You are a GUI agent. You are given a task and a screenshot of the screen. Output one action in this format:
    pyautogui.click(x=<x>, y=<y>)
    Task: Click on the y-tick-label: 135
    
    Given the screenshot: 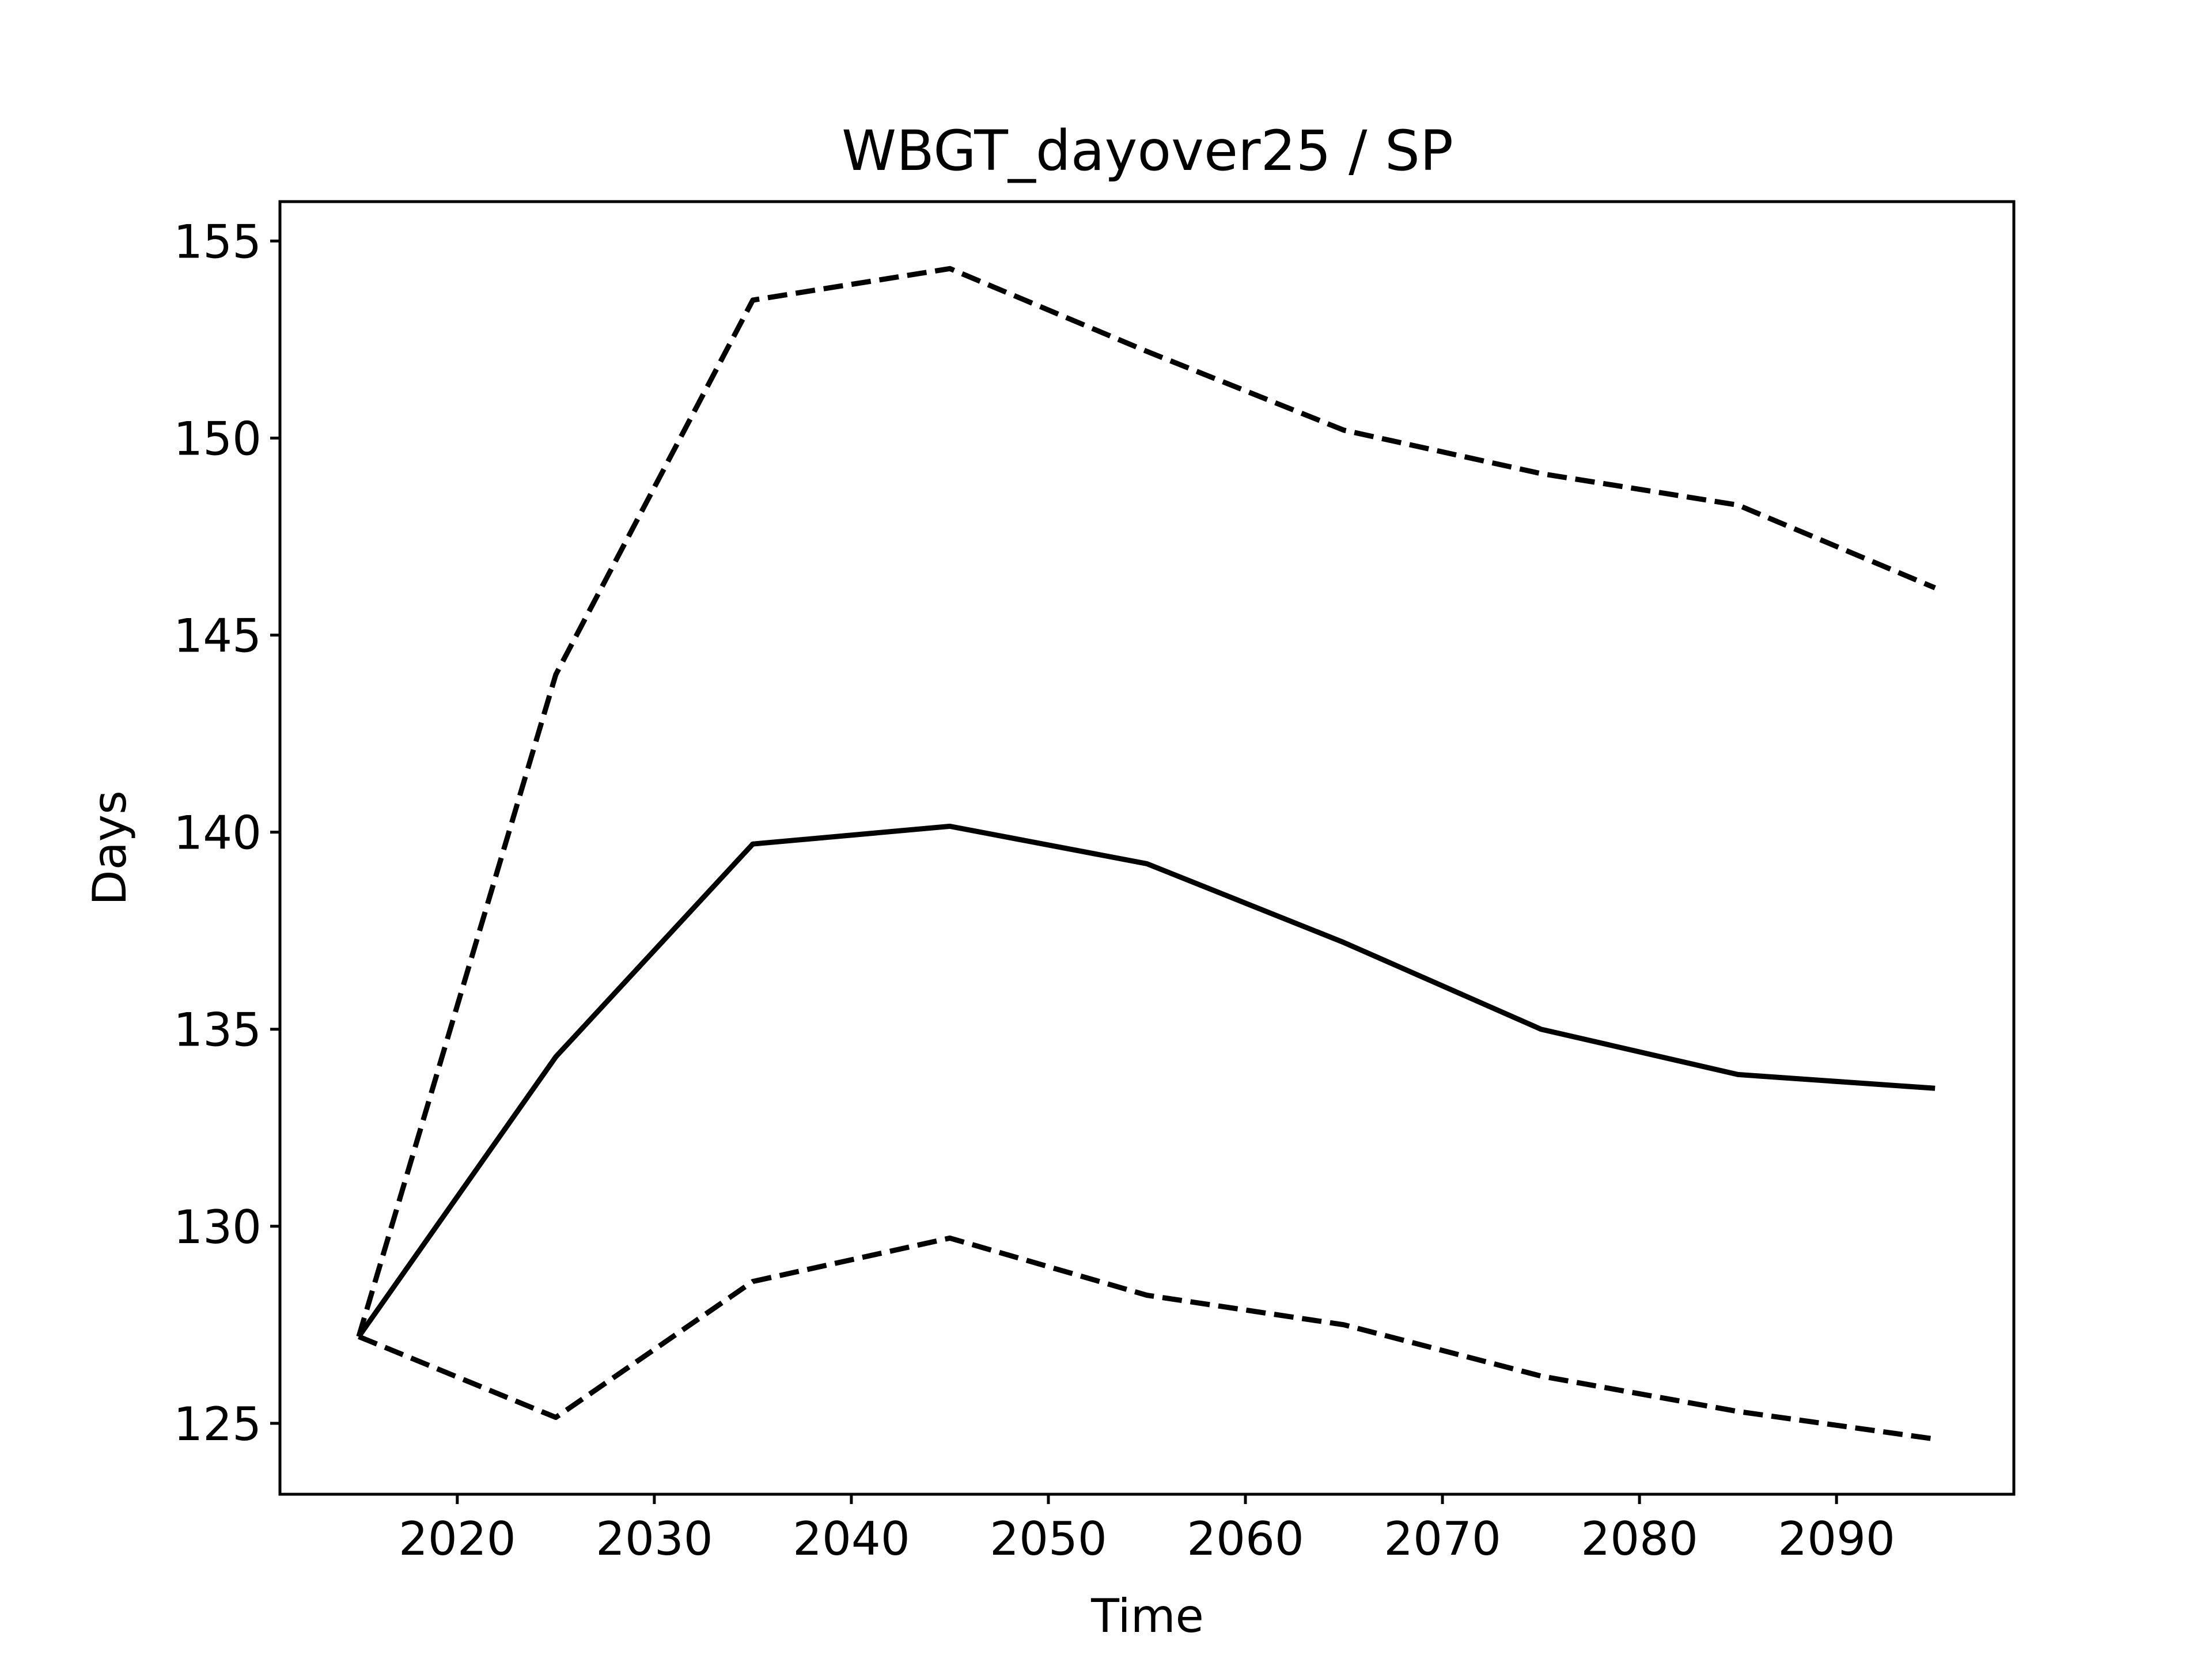 What is the action you would take?
    pyautogui.click(x=217, y=1030)
    